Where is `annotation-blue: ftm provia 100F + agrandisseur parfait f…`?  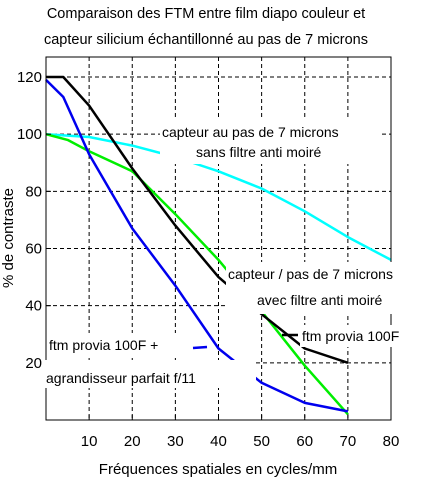
annotation-blue: ftm provia 100F + agrandisseur parfait f… is located at coordinates (150, 360).